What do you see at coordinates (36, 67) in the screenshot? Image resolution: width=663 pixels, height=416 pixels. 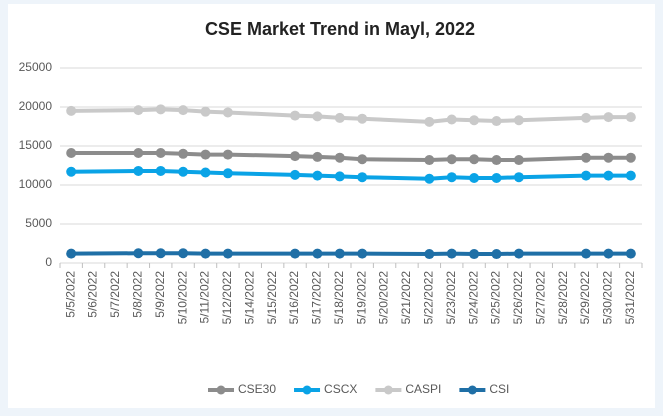 I see `y-tick-label: 25000` at bounding box center [36, 67].